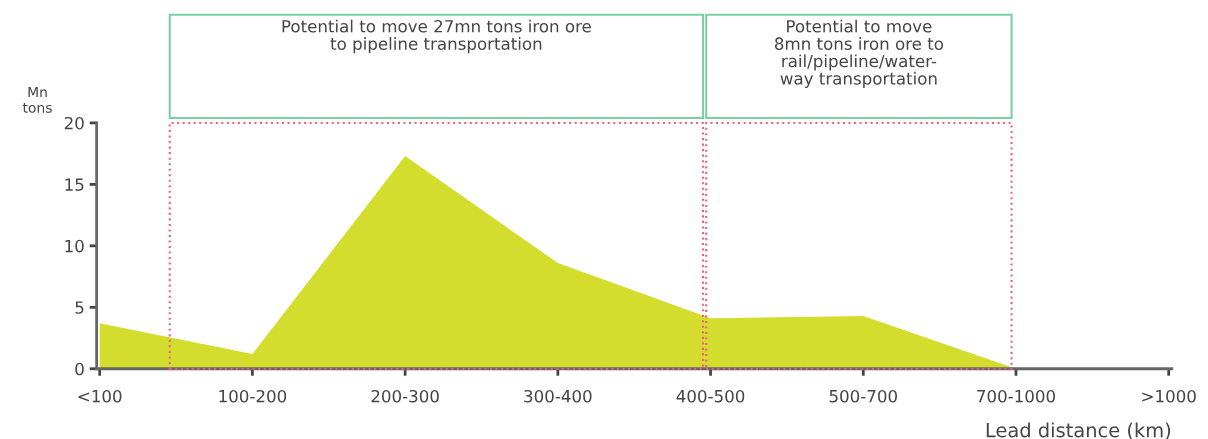 This screenshot has height=439, width=1208. What do you see at coordinates (859, 53) in the screenshot?
I see `text: Potential to move 8mn tons iron ore to rail/pipeline/water- way transportation` at bounding box center [859, 53].